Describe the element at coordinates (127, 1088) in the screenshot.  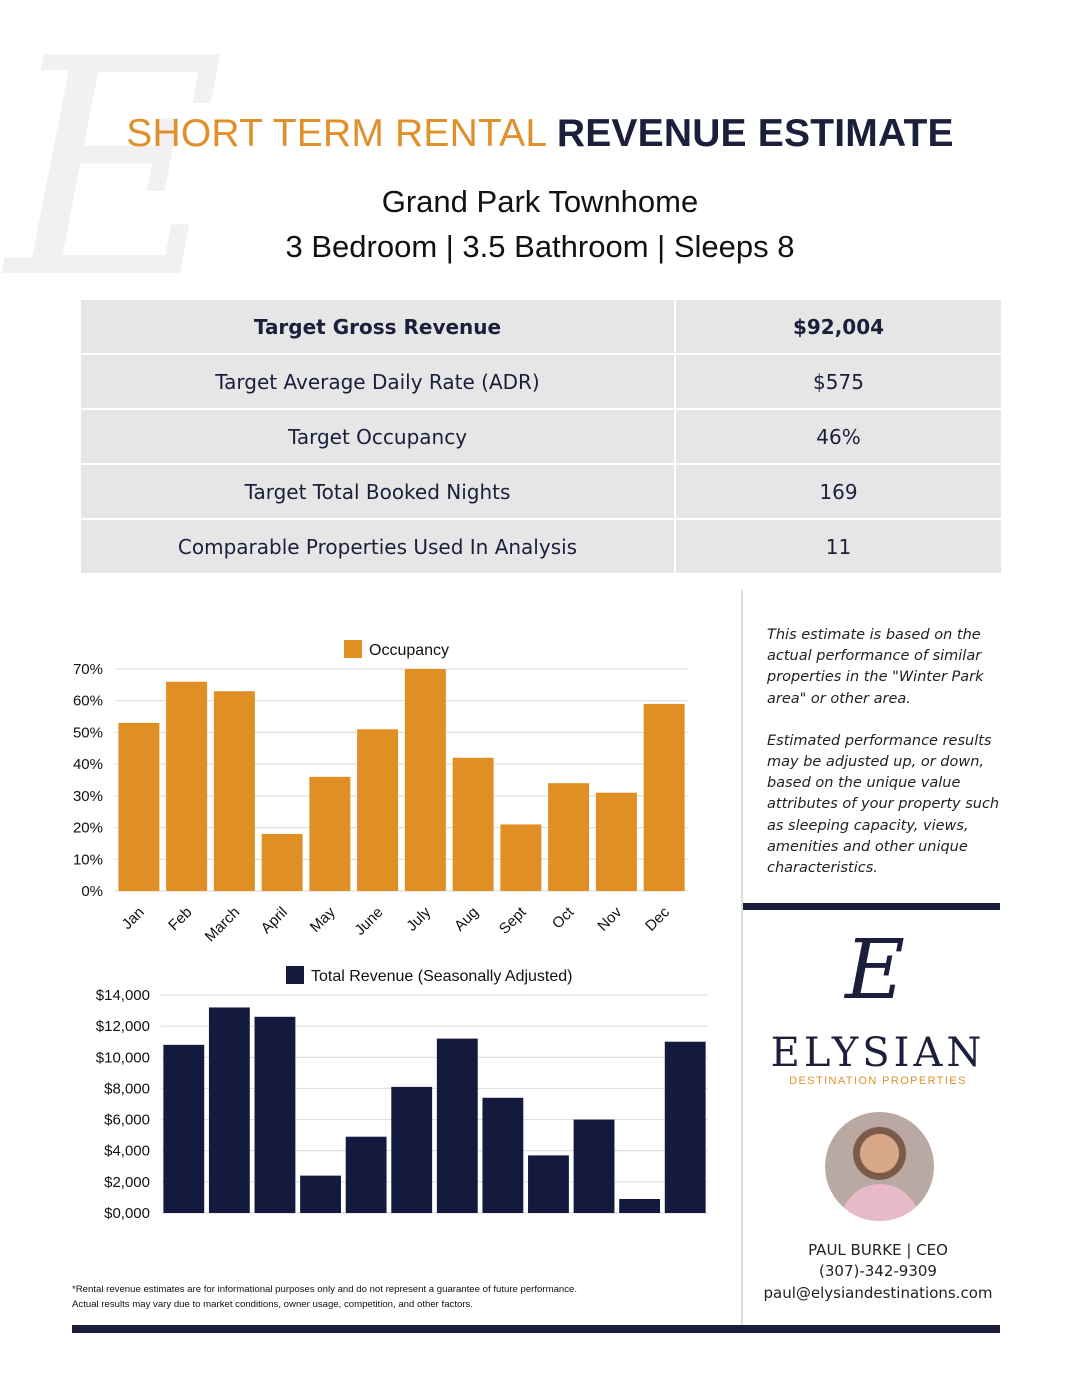
I see `y-tick-label: $8,000` at that location.